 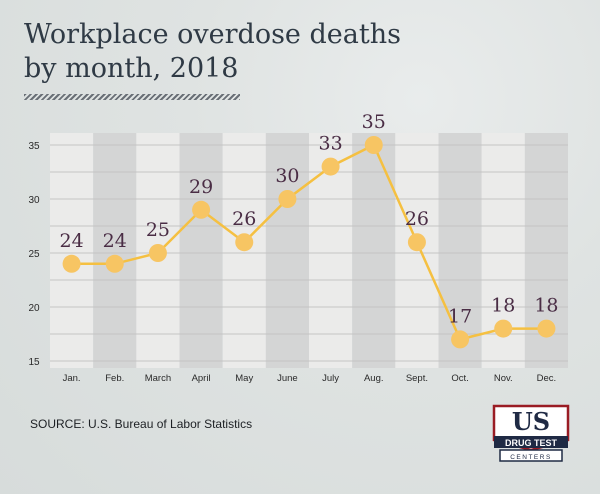 What do you see at coordinates (330, 378) in the screenshot?
I see `x-tick-label: July` at bounding box center [330, 378].